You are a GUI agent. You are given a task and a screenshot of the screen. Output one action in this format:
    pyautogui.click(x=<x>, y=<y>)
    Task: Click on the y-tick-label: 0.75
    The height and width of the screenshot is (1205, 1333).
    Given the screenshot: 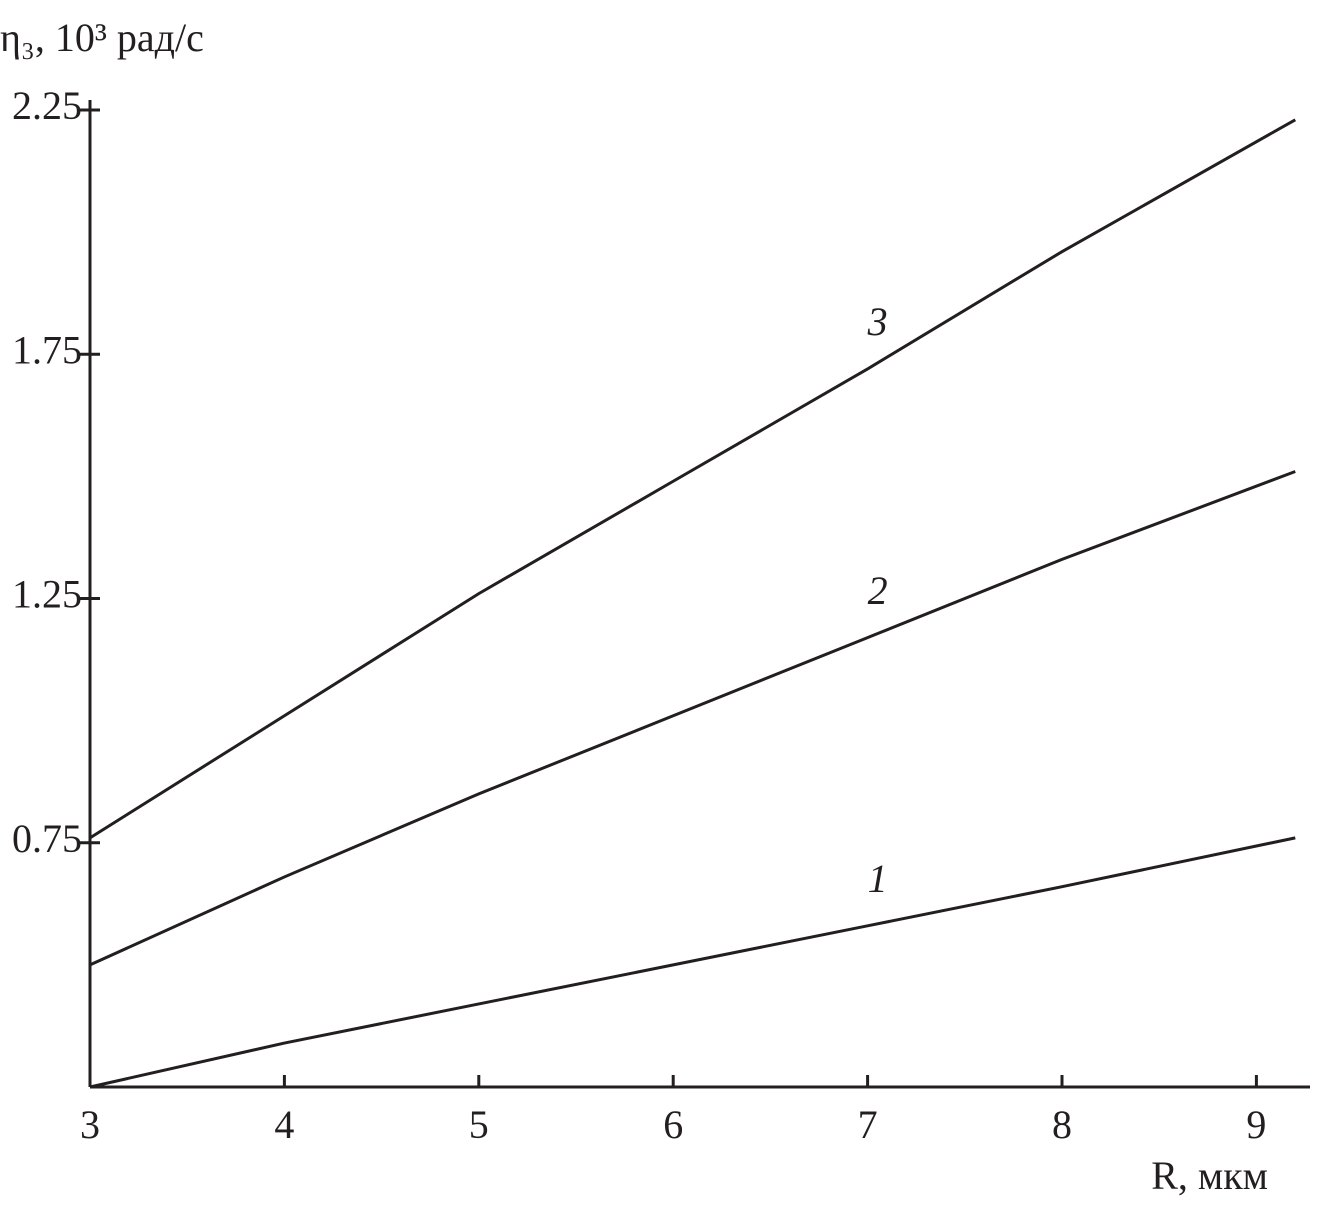 What is the action you would take?
    pyautogui.click(x=47, y=838)
    